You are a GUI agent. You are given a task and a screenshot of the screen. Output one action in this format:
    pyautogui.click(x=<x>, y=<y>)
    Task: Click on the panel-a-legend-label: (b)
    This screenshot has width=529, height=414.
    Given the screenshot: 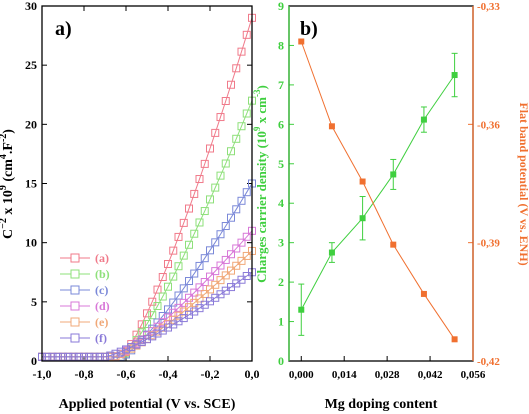 What is the action you would take?
    pyautogui.click(x=102, y=274)
    